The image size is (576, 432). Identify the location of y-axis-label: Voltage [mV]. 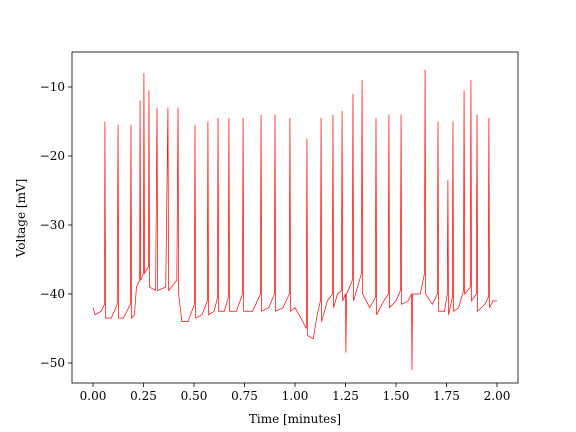
(21, 219).